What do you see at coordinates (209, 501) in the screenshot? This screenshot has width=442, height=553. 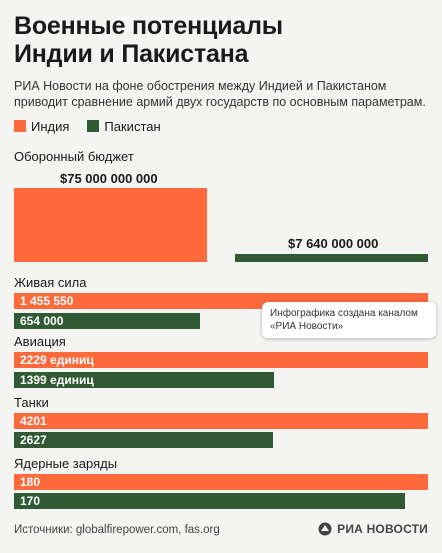 I see `bar-pakistan: 170` at bounding box center [209, 501].